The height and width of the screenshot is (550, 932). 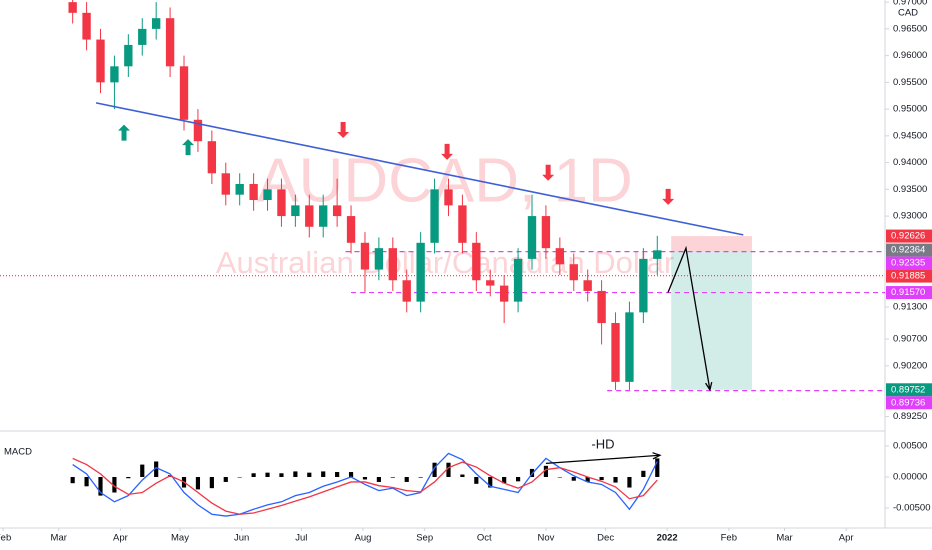 What do you see at coordinates (241, 538) in the screenshot?
I see `x-tick-label: Jun` at bounding box center [241, 538].